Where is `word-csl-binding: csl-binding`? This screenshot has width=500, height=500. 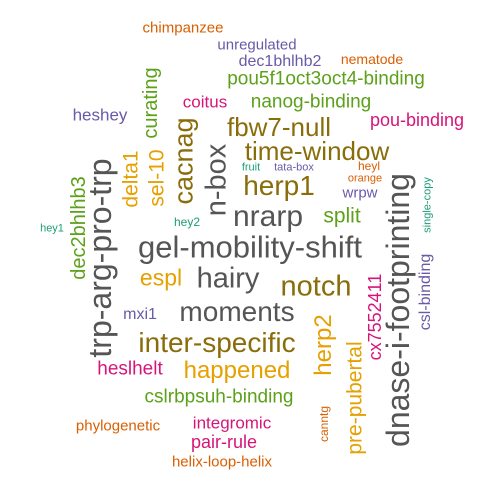
word-csl-binding: csl-binding is located at coordinates (425, 292).